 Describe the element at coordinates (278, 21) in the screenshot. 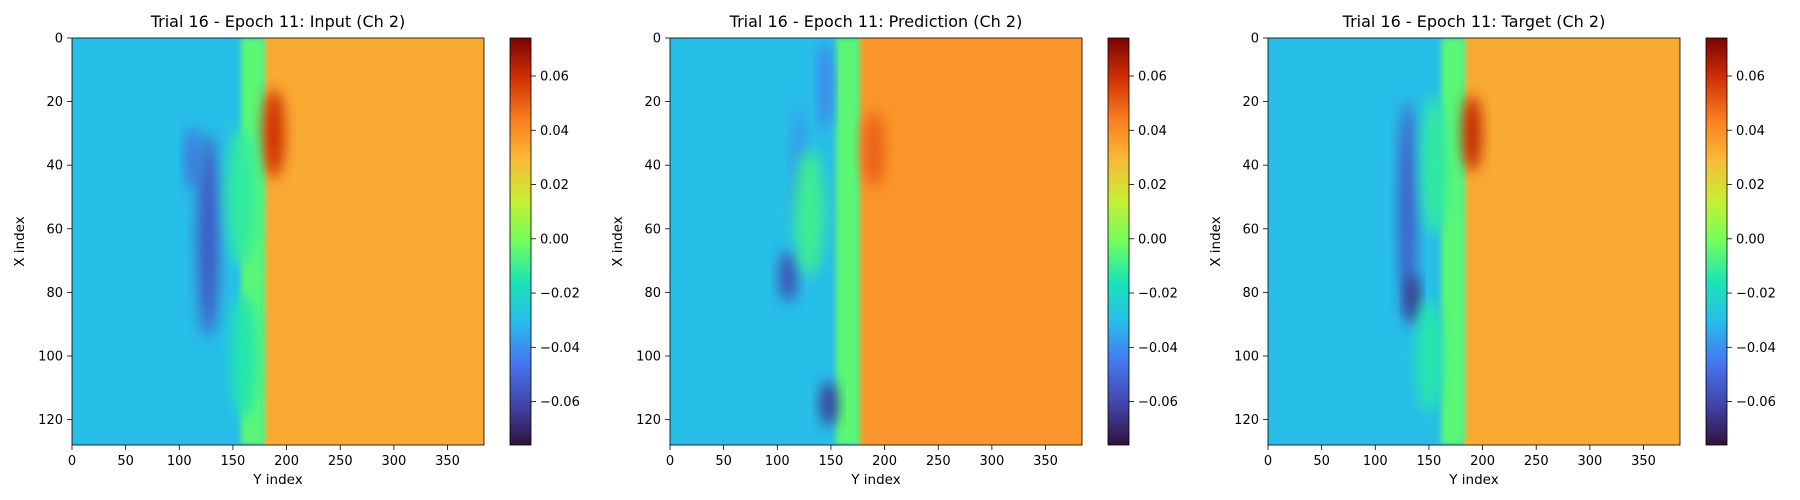

I see `chart-title: Trial 16 - Epoch 11: Input (Ch 2)` at that location.